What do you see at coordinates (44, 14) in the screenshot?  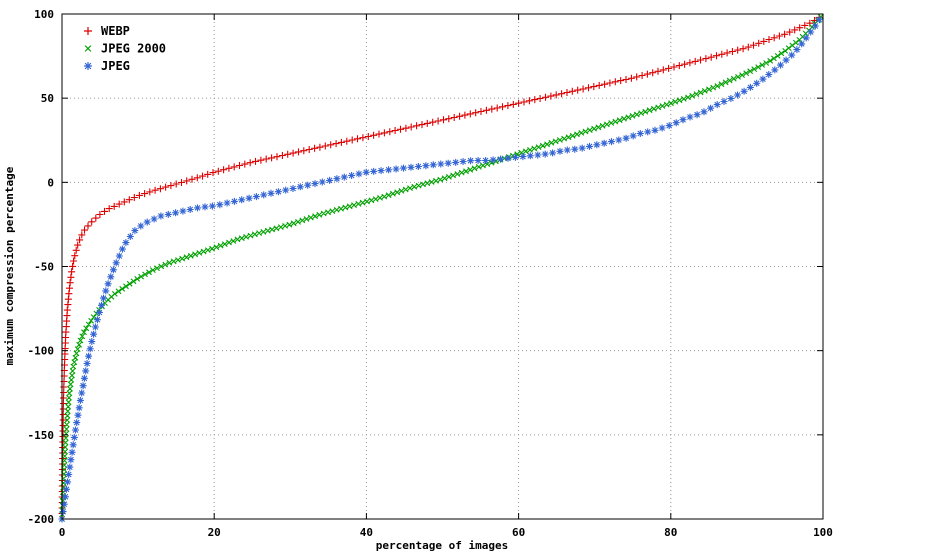 I see `y-tick-label: 100` at bounding box center [44, 14].